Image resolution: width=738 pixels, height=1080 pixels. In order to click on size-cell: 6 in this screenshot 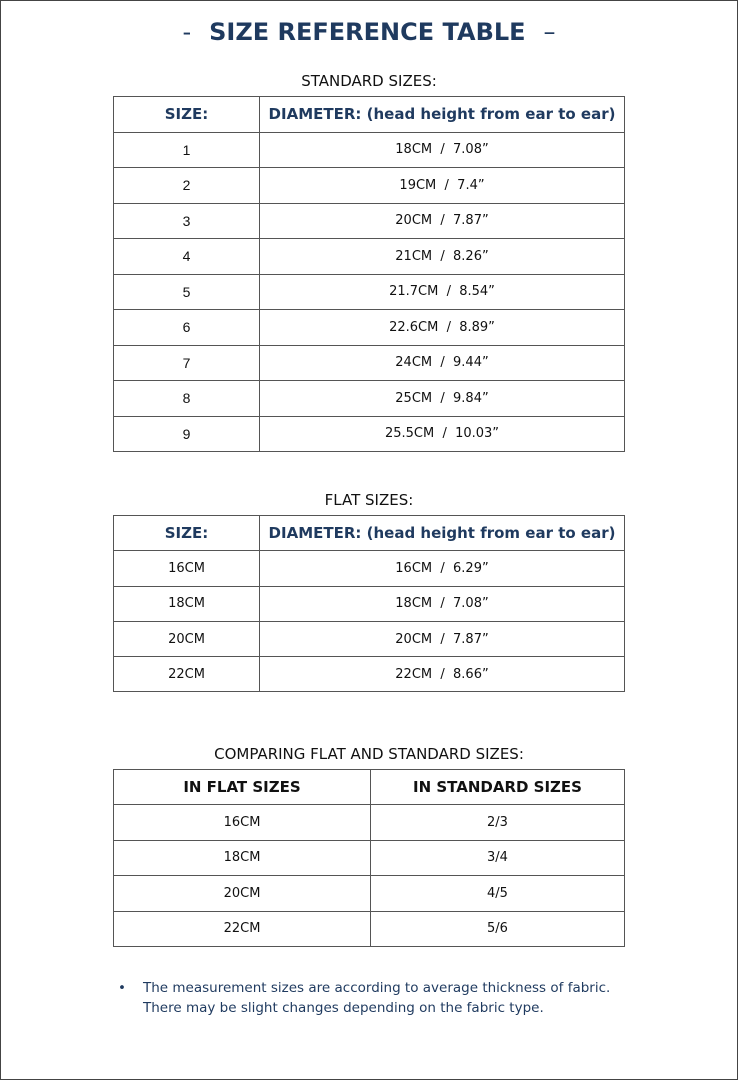, I will do `click(186, 327)`.